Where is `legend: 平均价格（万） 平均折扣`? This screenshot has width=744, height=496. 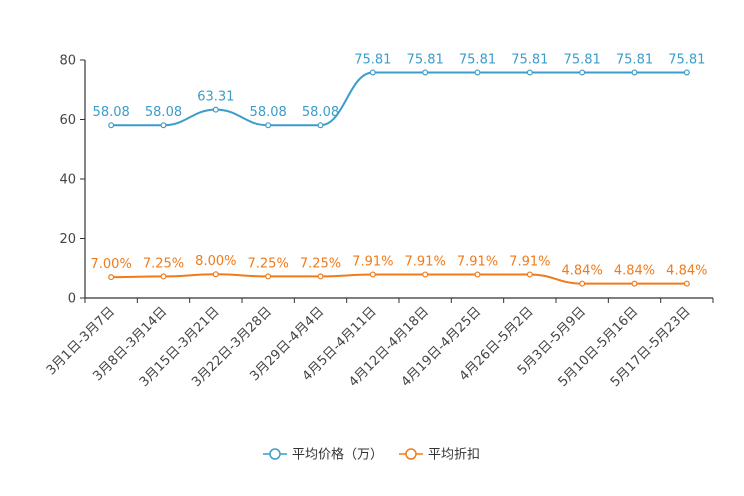
legend: 平均价格（万） 平均折扣 is located at coordinates (371, 455).